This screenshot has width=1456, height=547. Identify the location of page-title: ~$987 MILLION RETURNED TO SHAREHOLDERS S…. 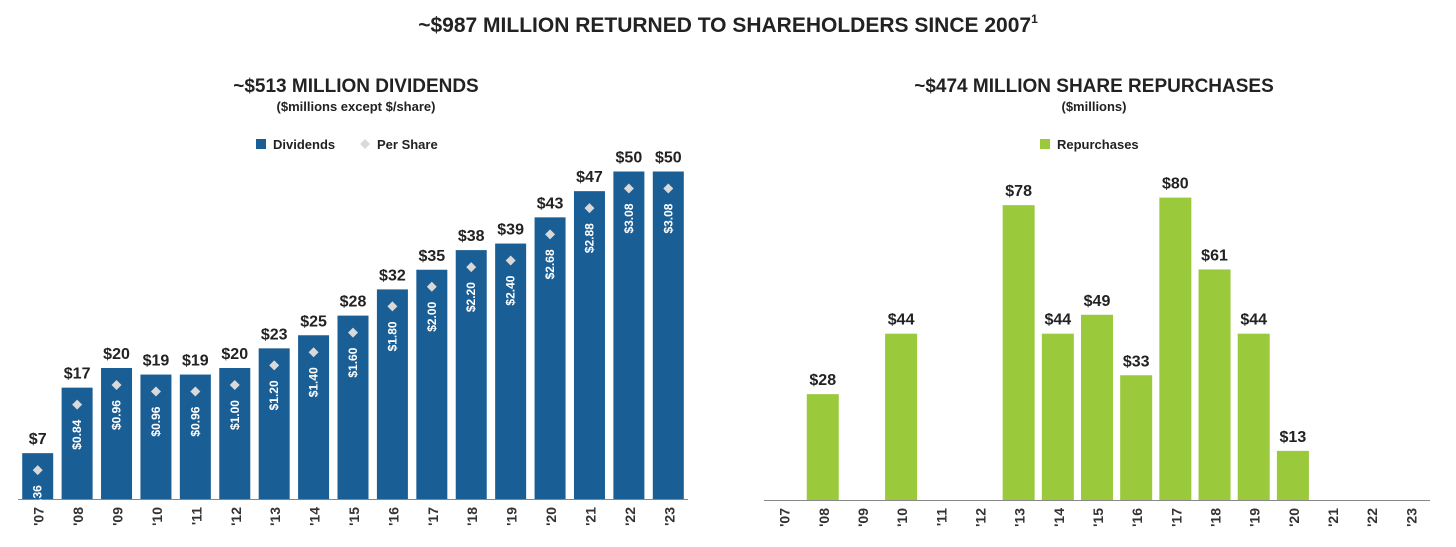
(728, 24).